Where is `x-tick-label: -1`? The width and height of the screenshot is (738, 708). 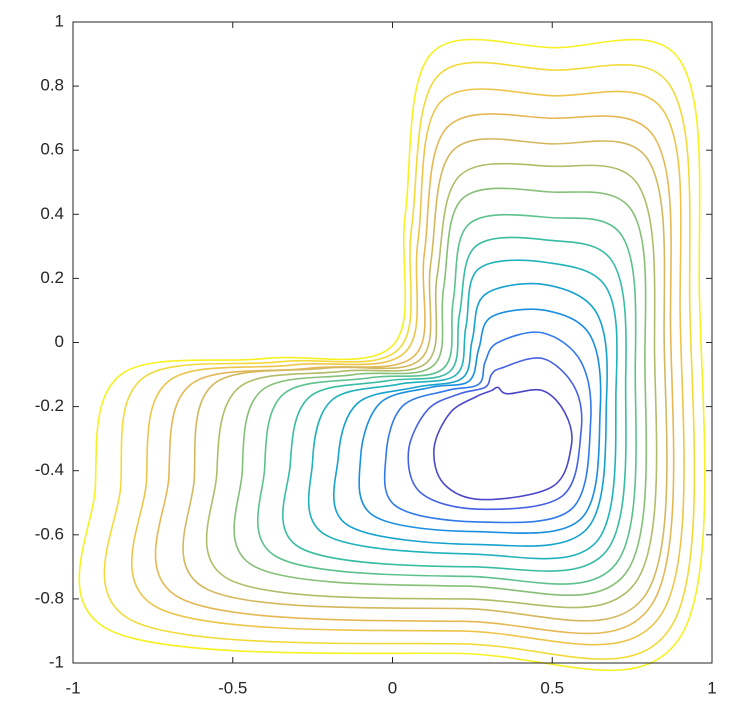
x-tick-label: -1 is located at coordinates (72, 687).